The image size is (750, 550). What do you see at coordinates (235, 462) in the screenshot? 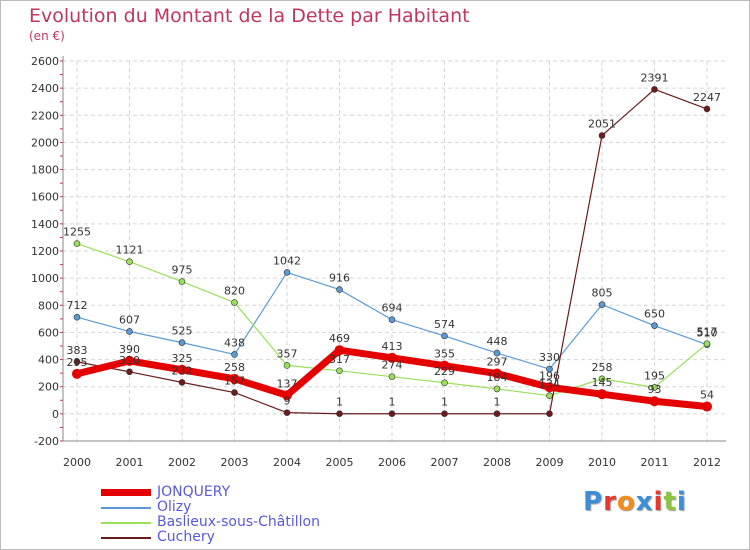
I see `x-tick-label: 2003` at bounding box center [235, 462].